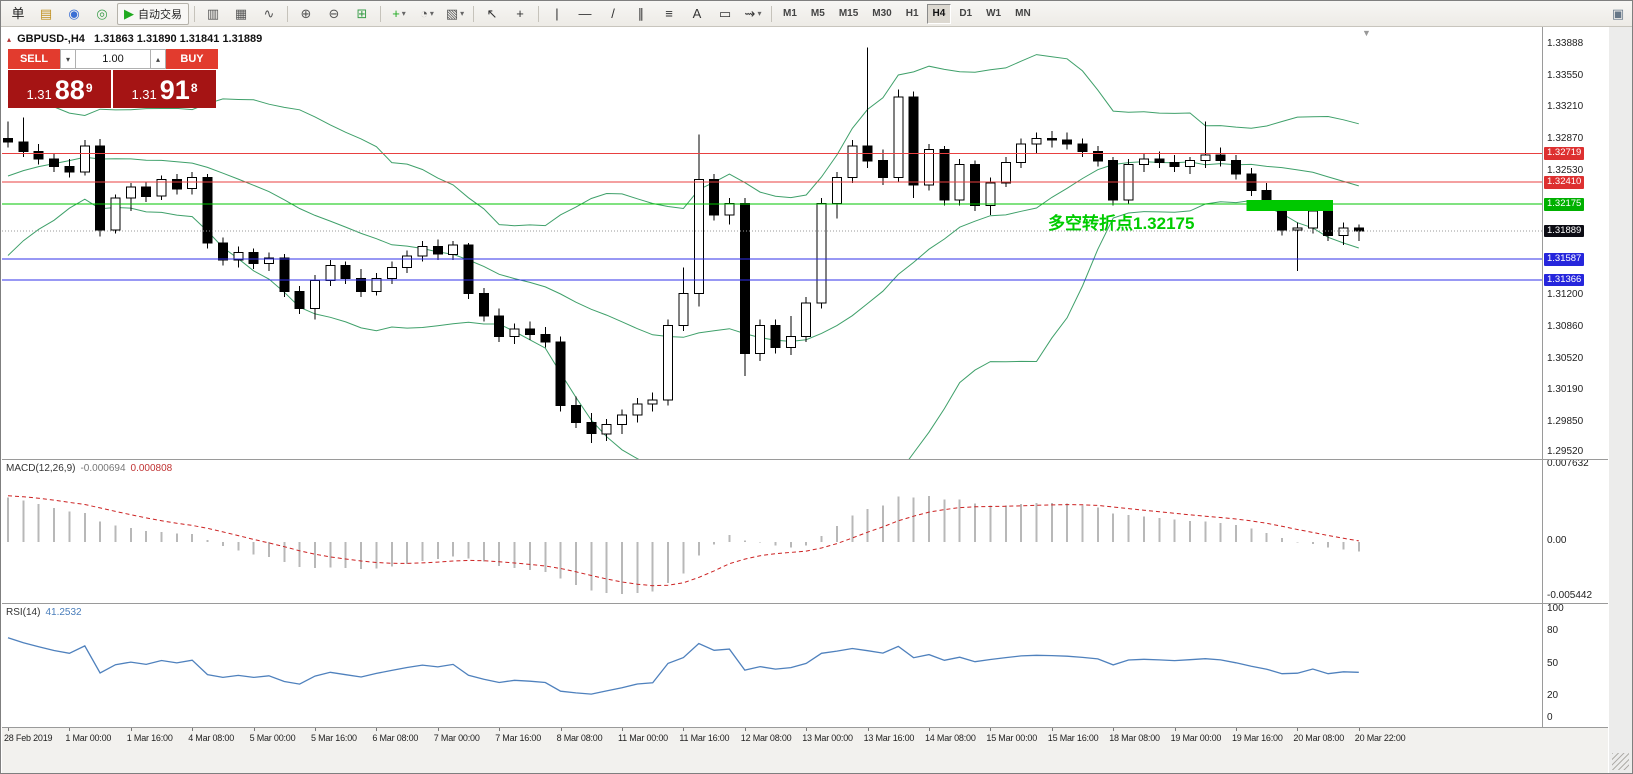 The width and height of the screenshot is (1633, 774). I want to click on periods-icon: ◔, so click(424, 13).